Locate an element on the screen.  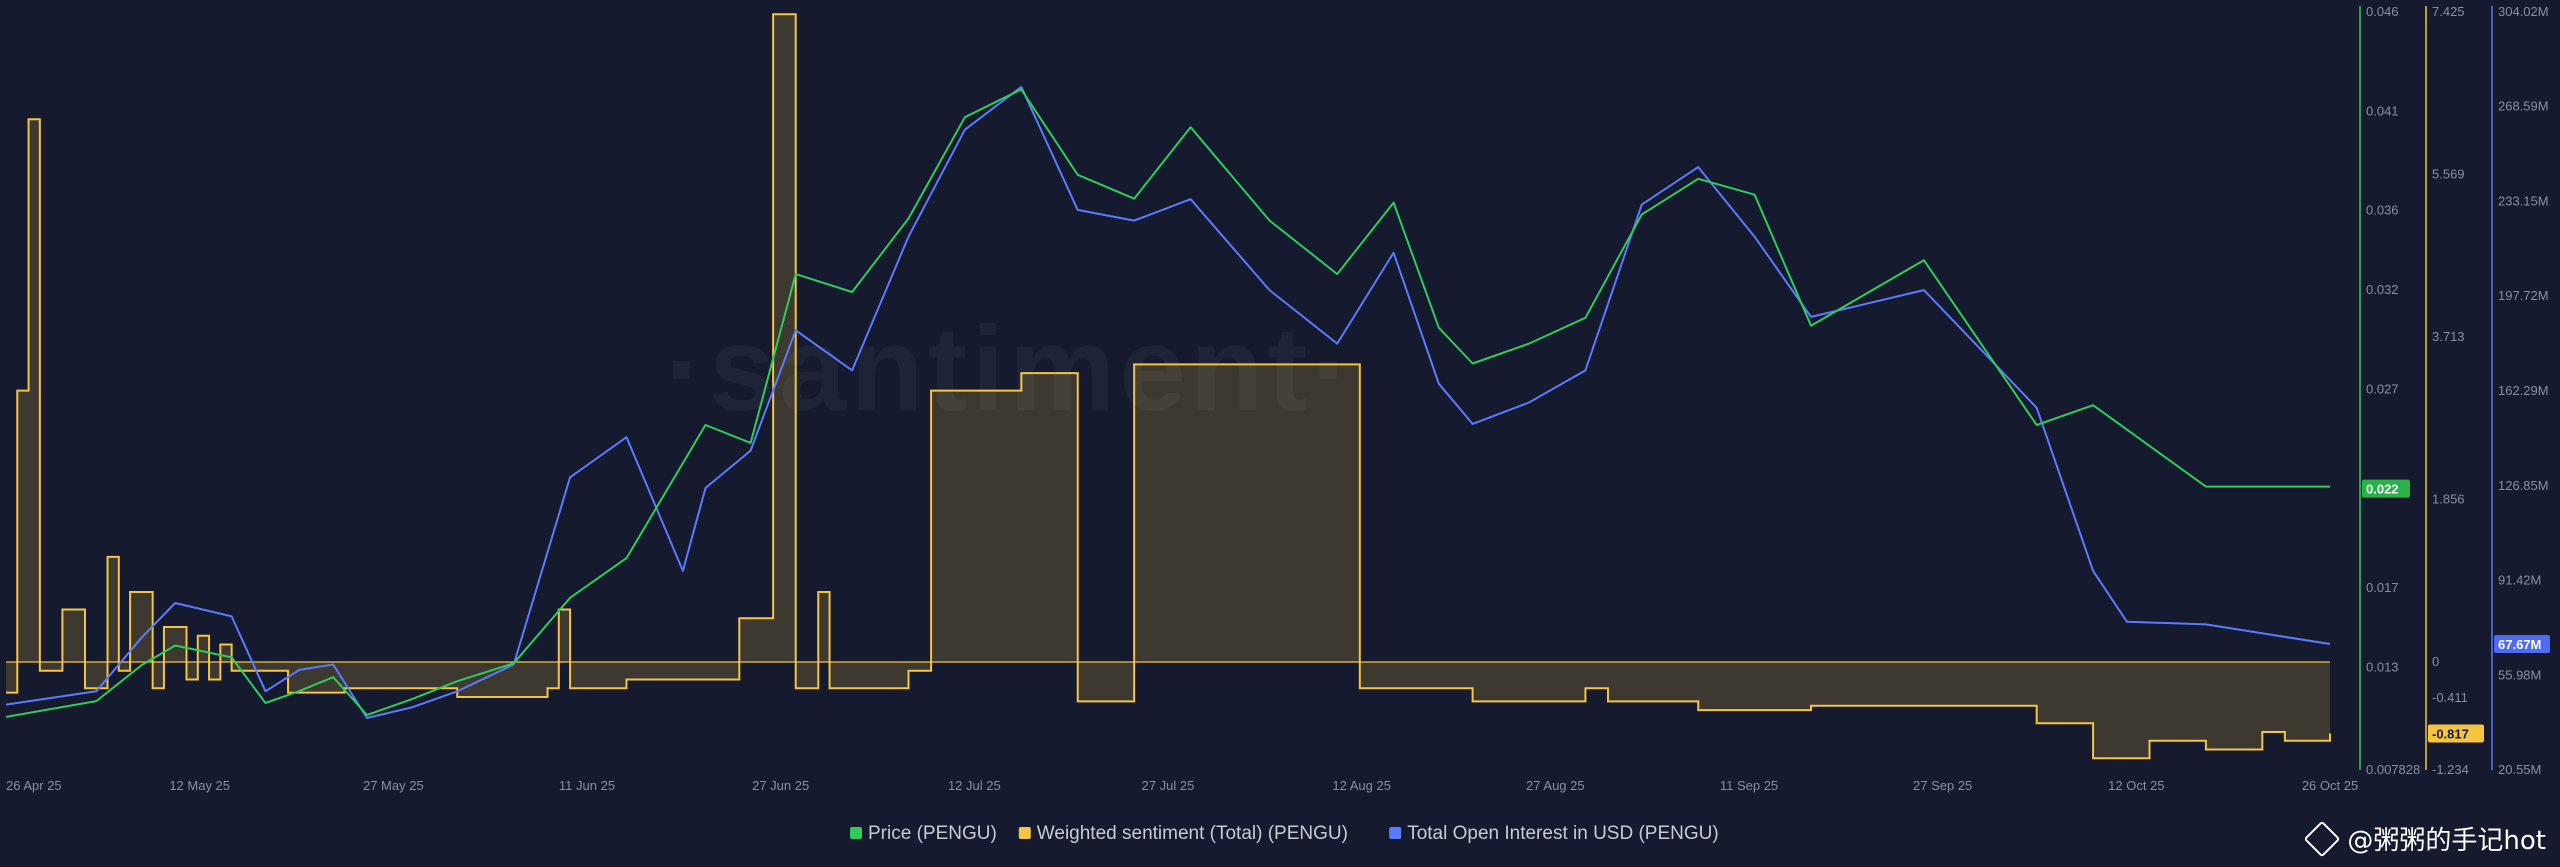
open-interest-tick-label: 304.02M is located at coordinates (2523, 11).